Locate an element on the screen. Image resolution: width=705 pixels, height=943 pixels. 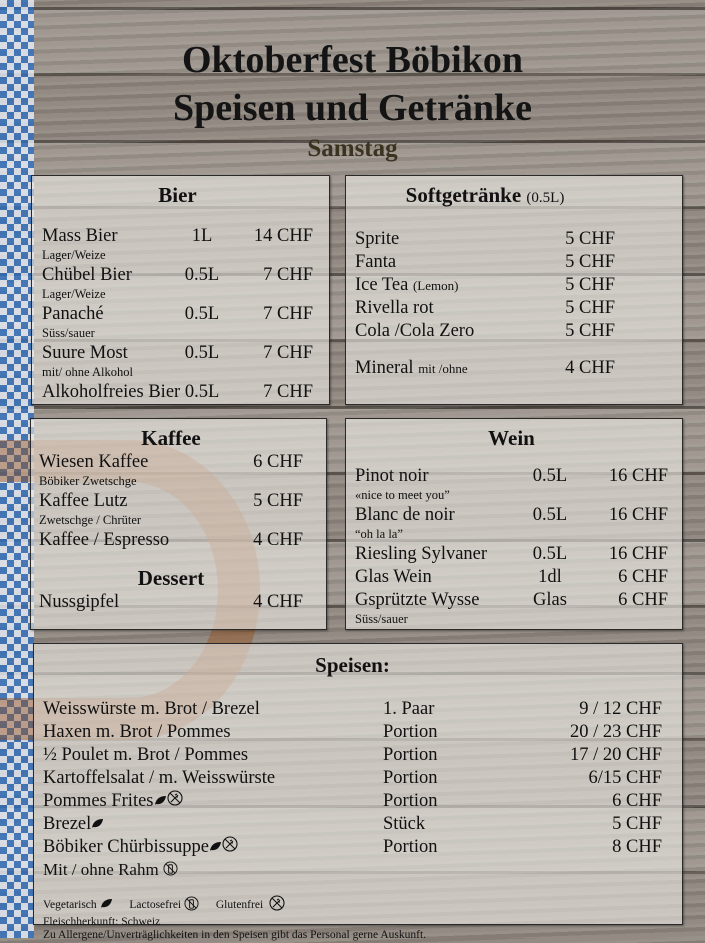
section-title: Kaffee is located at coordinates (171, 438).